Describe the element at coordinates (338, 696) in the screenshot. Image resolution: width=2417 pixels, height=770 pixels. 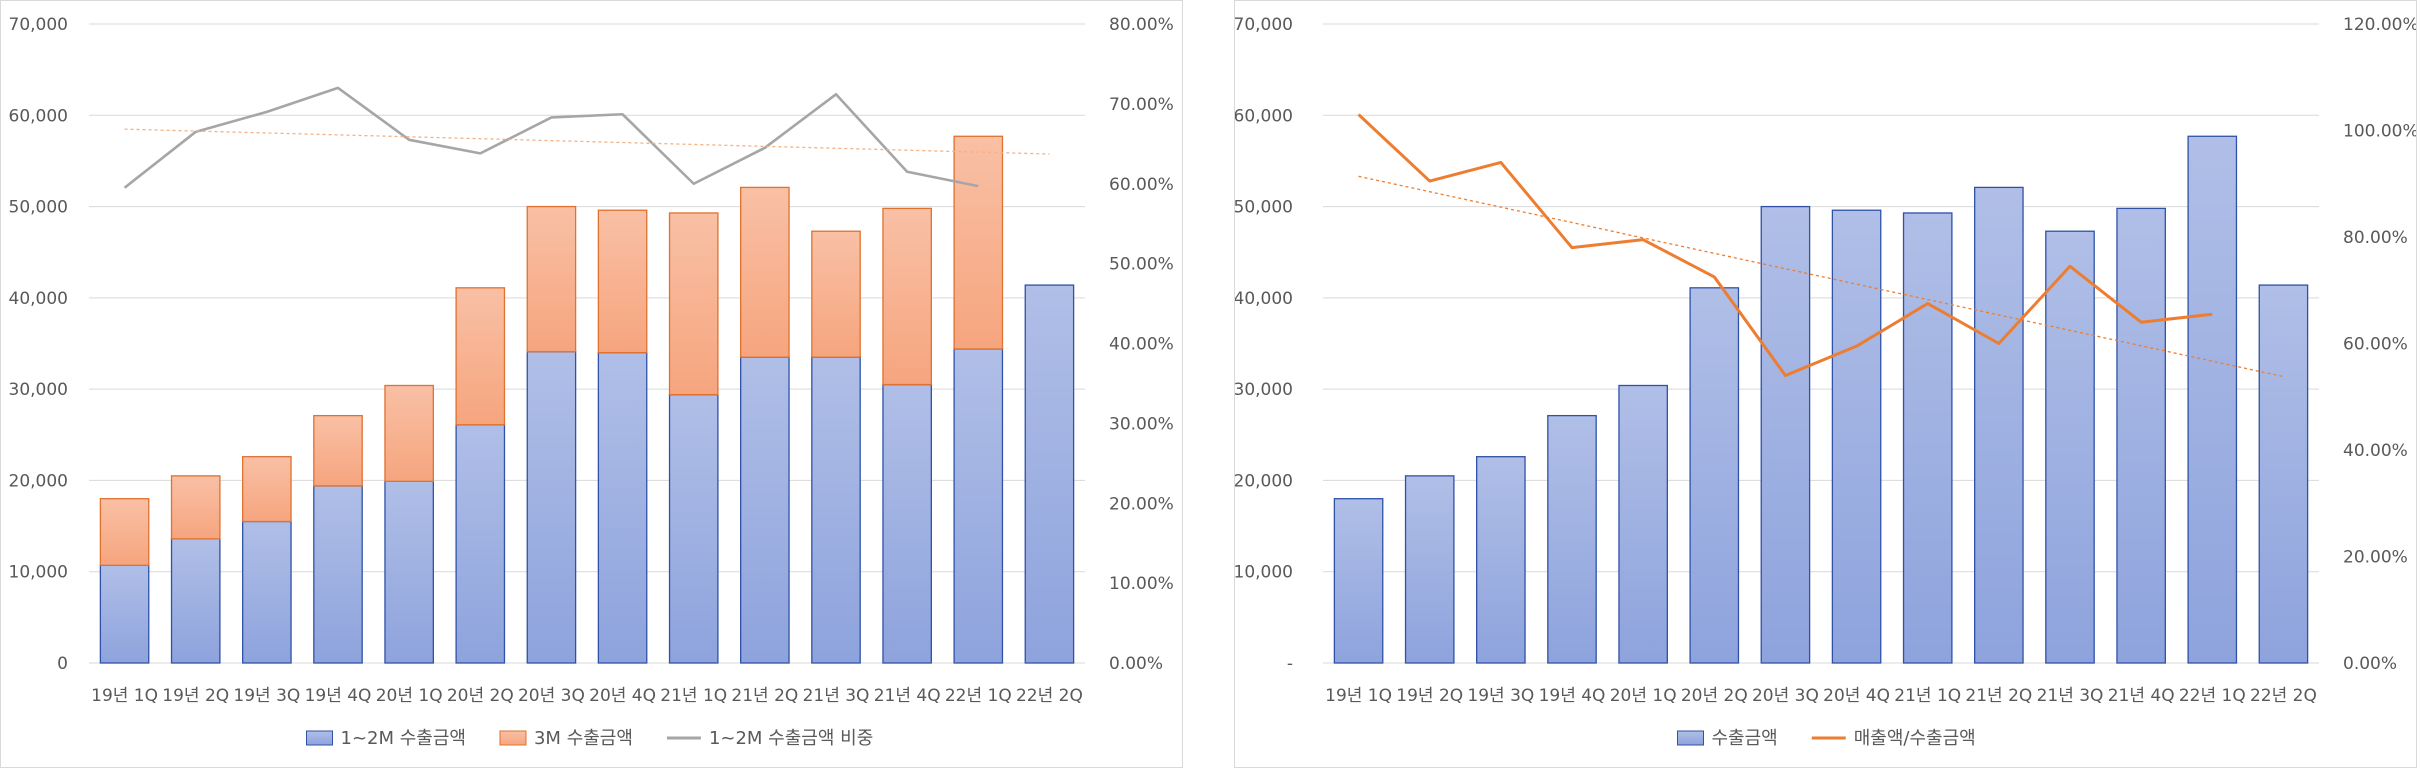
I see `x-tick-label: 19년 4Q` at that location.